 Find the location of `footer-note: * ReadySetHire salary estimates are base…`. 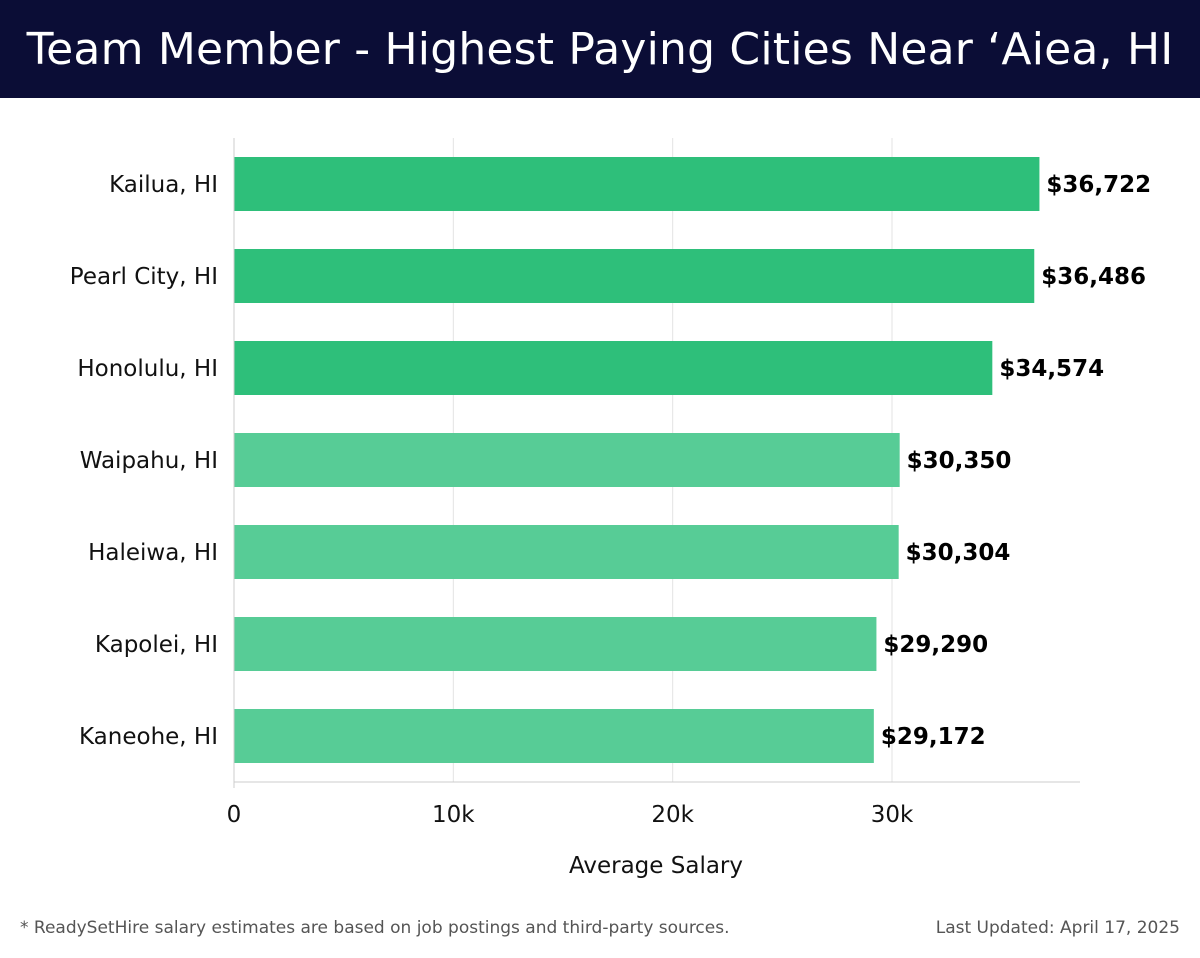

footer-note: * ReadySetHire salary estimates are base… is located at coordinates (375, 928).